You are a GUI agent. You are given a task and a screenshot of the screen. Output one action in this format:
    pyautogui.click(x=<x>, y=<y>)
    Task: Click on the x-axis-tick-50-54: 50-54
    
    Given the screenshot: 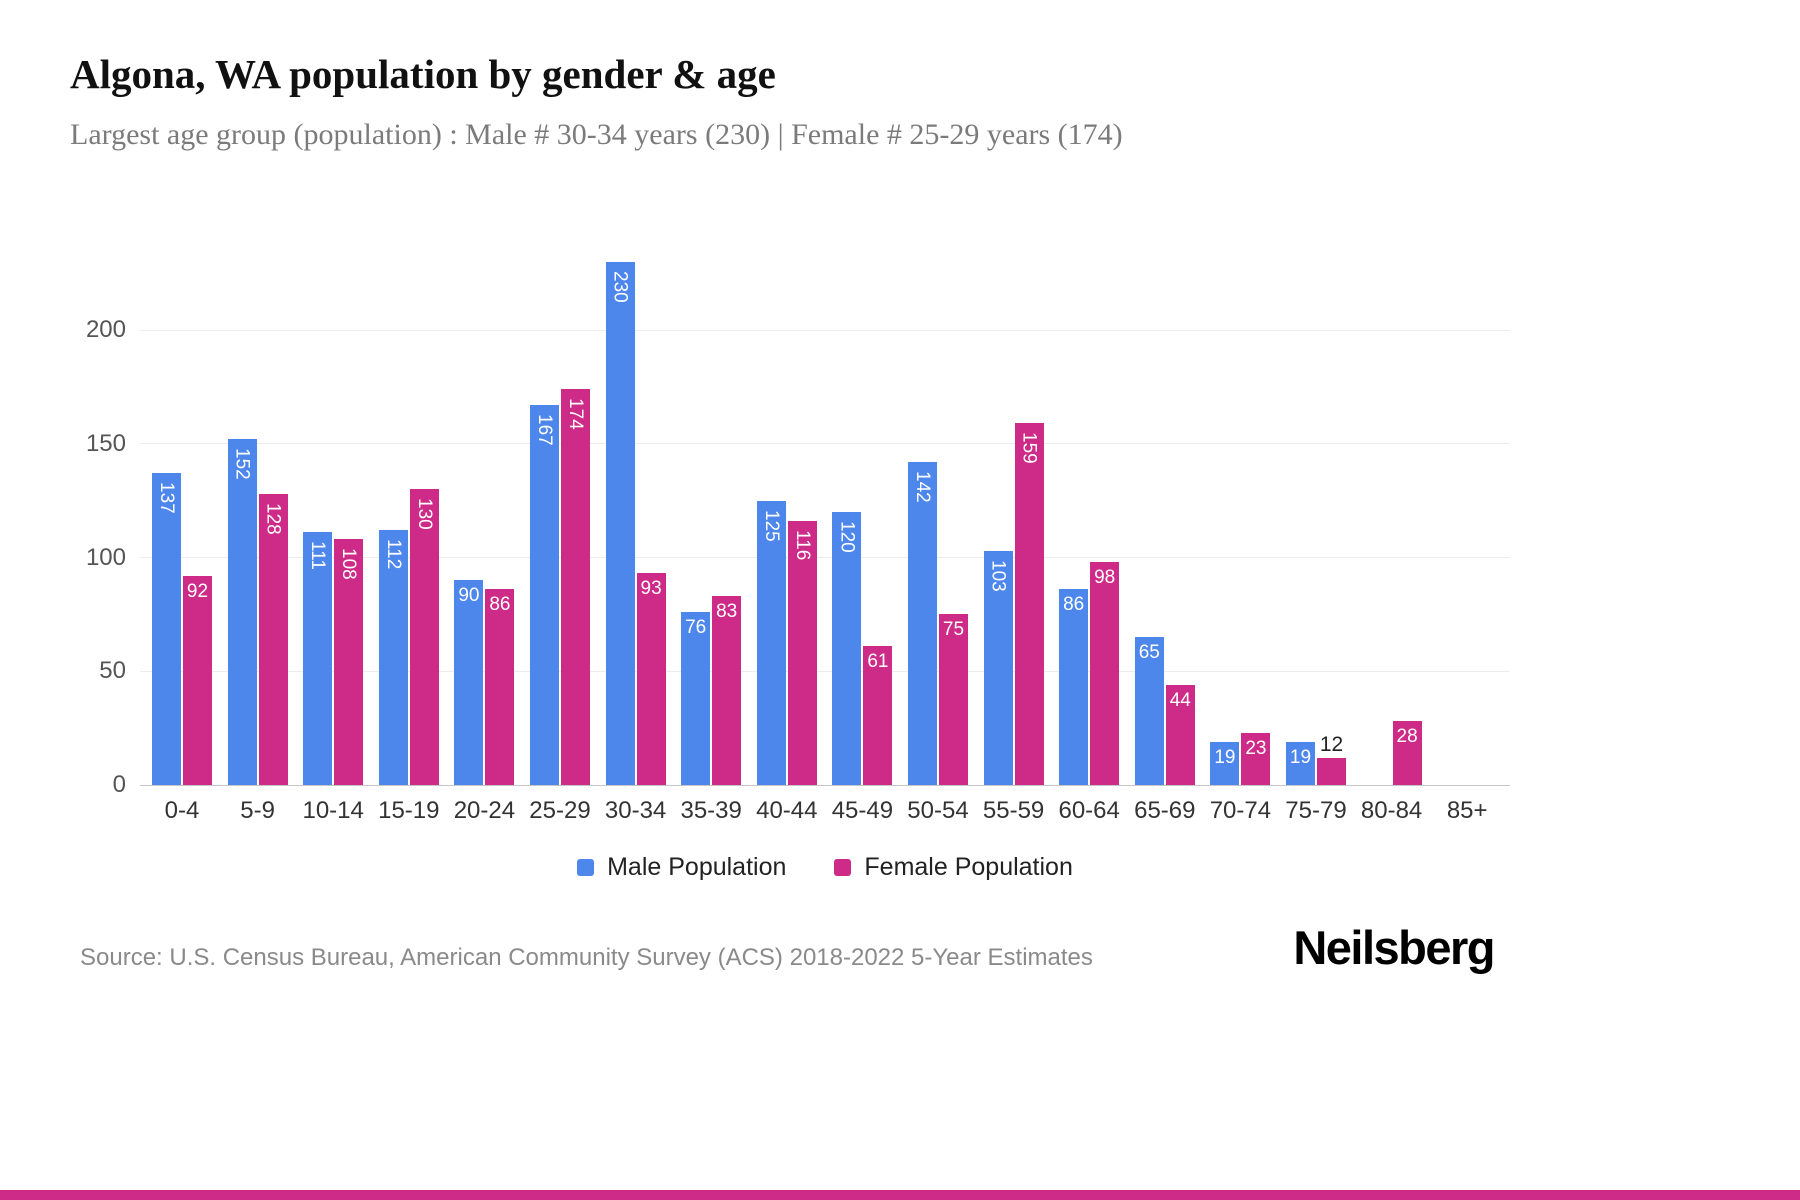 What is the action you would take?
    pyautogui.click(x=938, y=810)
    